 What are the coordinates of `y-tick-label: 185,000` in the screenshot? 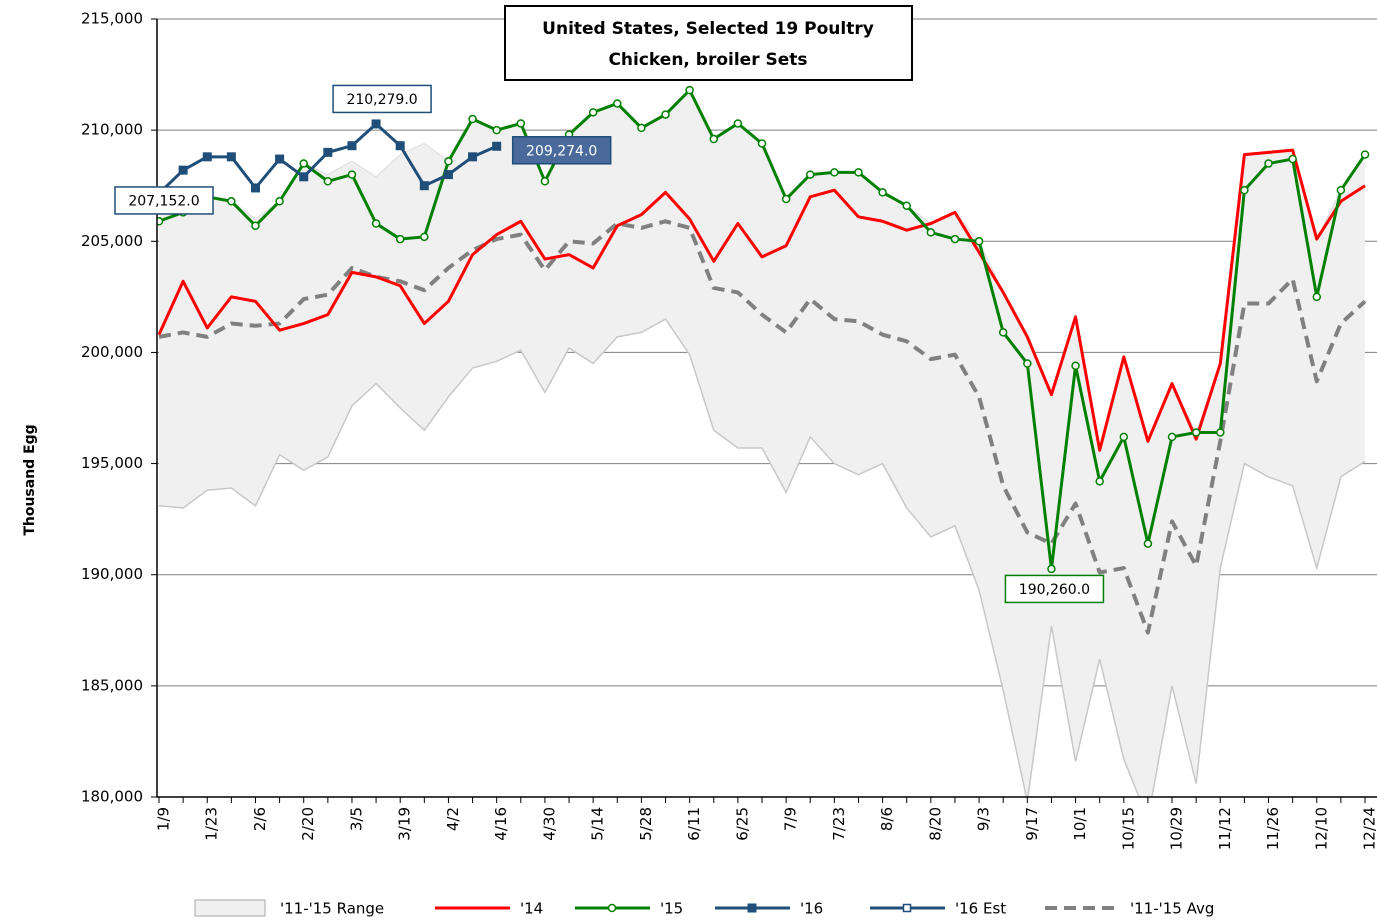 It's located at (112, 685).